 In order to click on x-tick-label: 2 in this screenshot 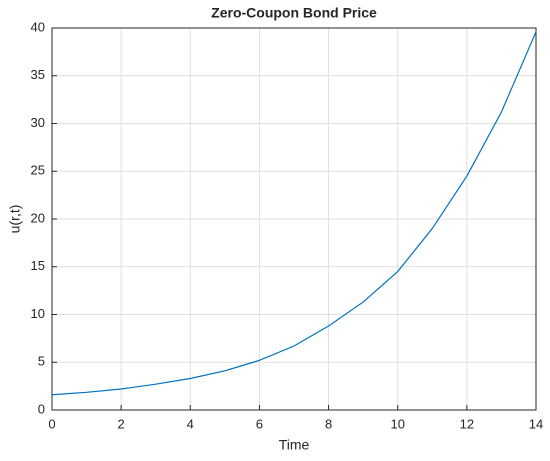, I will do `click(121, 423)`.